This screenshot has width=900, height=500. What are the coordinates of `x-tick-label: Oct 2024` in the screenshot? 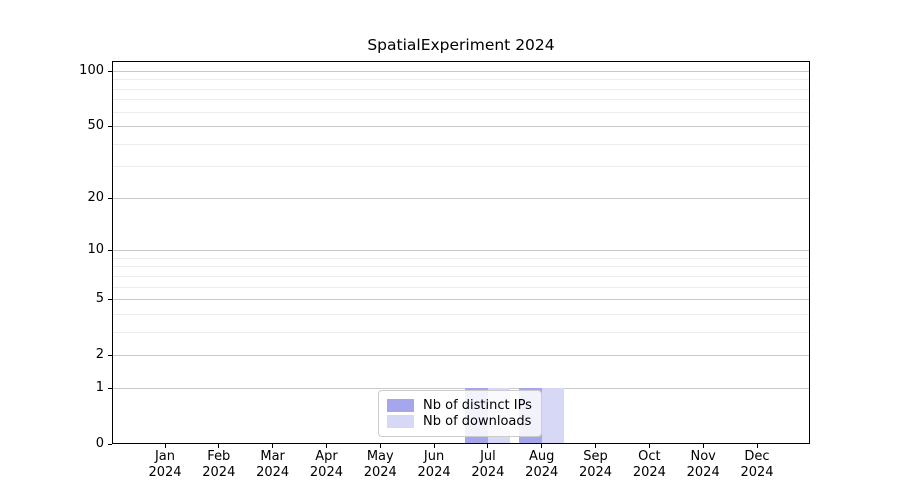 It's located at (649, 464).